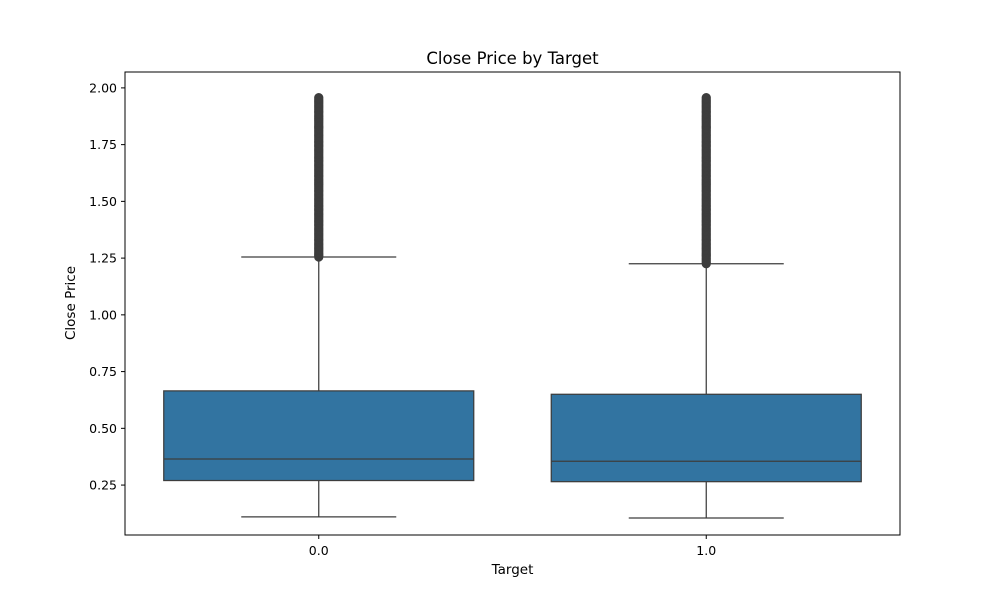 Image resolution: width=1000 pixels, height=600 pixels. What do you see at coordinates (103, 371) in the screenshot?
I see `y-tick-label: 0.75` at bounding box center [103, 371].